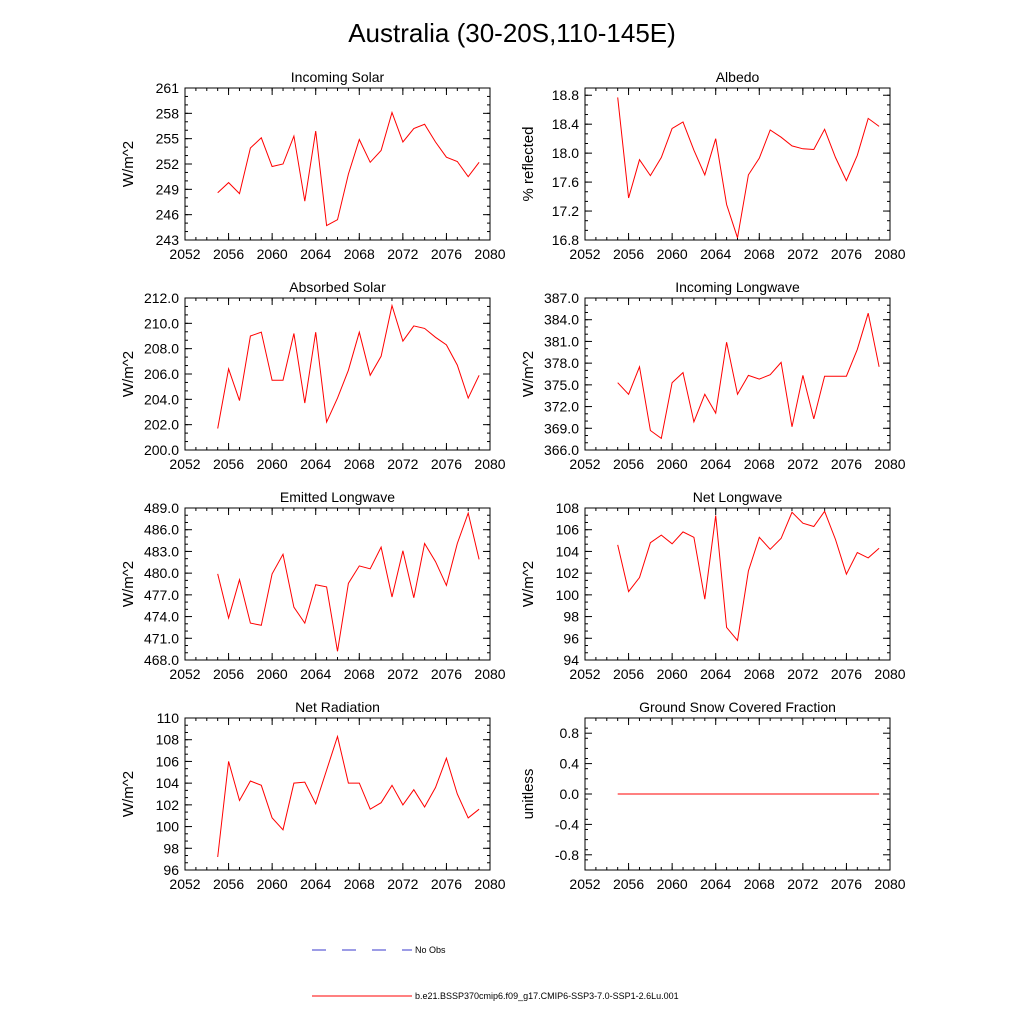 The width and height of the screenshot is (1024, 1024). What do you see at coordinates (567, 824) in the screenshot?
I see `y-tick-label: -0.4` at bounding box center [567, 824].